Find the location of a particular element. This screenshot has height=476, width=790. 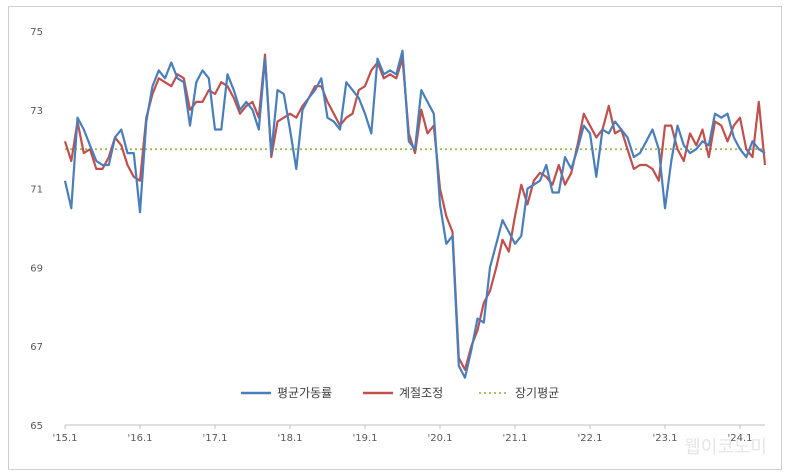

y-tick-label: 67 is located at coordinates (36, 347).